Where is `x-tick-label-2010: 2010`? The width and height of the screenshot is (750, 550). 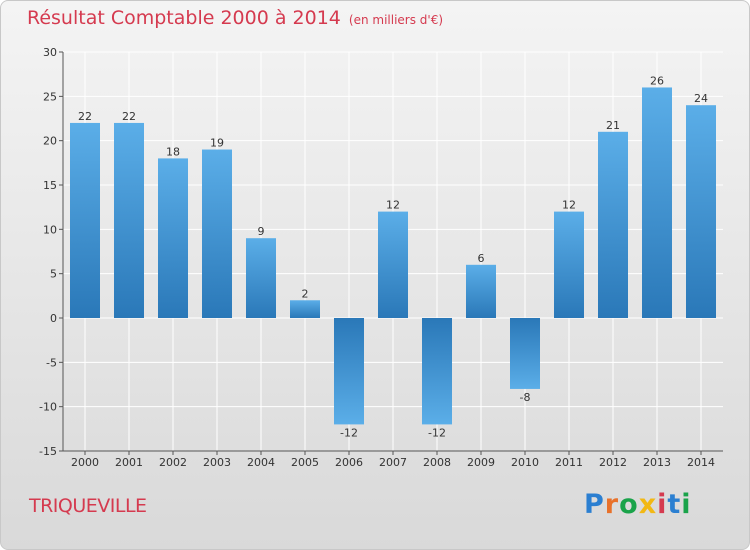
x-tick-label-2010: 2010 is located at coordinates (525, 462).